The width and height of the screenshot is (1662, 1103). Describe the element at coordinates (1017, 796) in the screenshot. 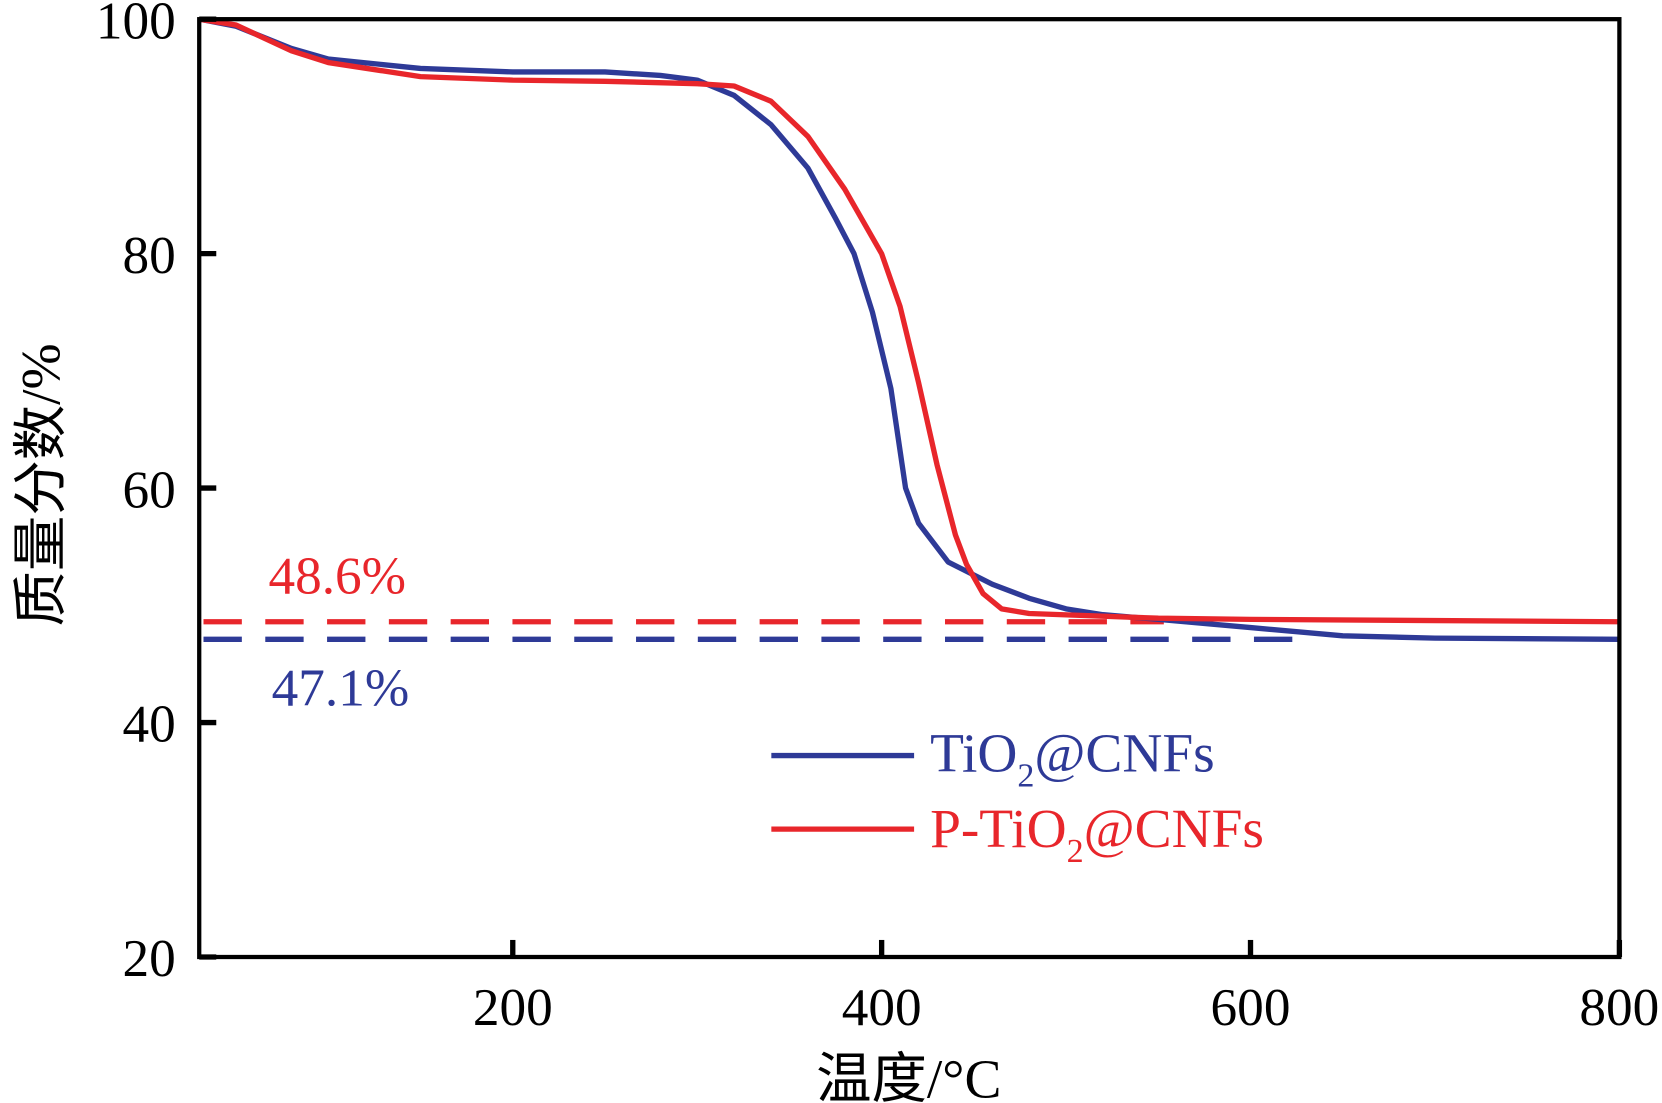

I see `legend: TiO2@CNFs P-TiO2@CNFs` at that location.